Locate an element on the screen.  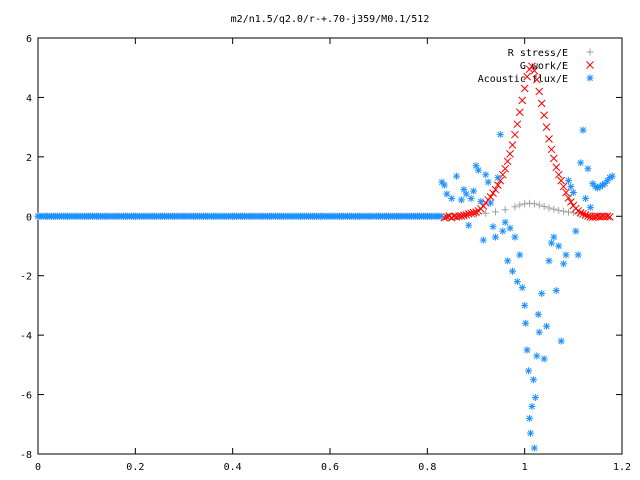
x-tick-label: 0.4 is located at coordinates (233, 467).